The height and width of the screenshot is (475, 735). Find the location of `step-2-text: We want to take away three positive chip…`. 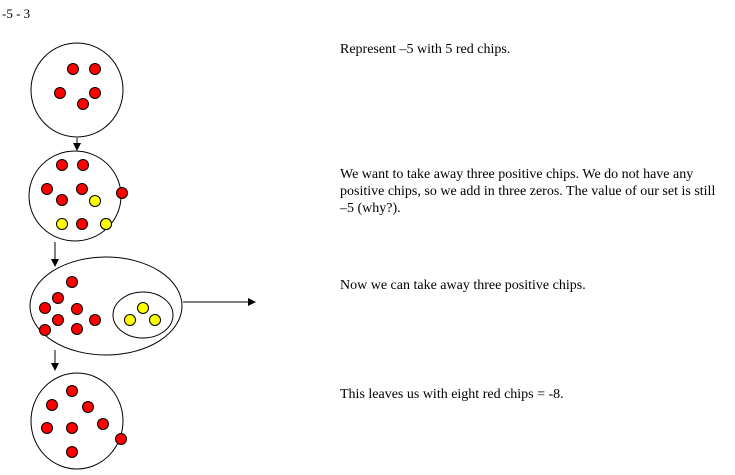

step-2-text: We want to take away three positive chip… is located at coordinates (528, 191).